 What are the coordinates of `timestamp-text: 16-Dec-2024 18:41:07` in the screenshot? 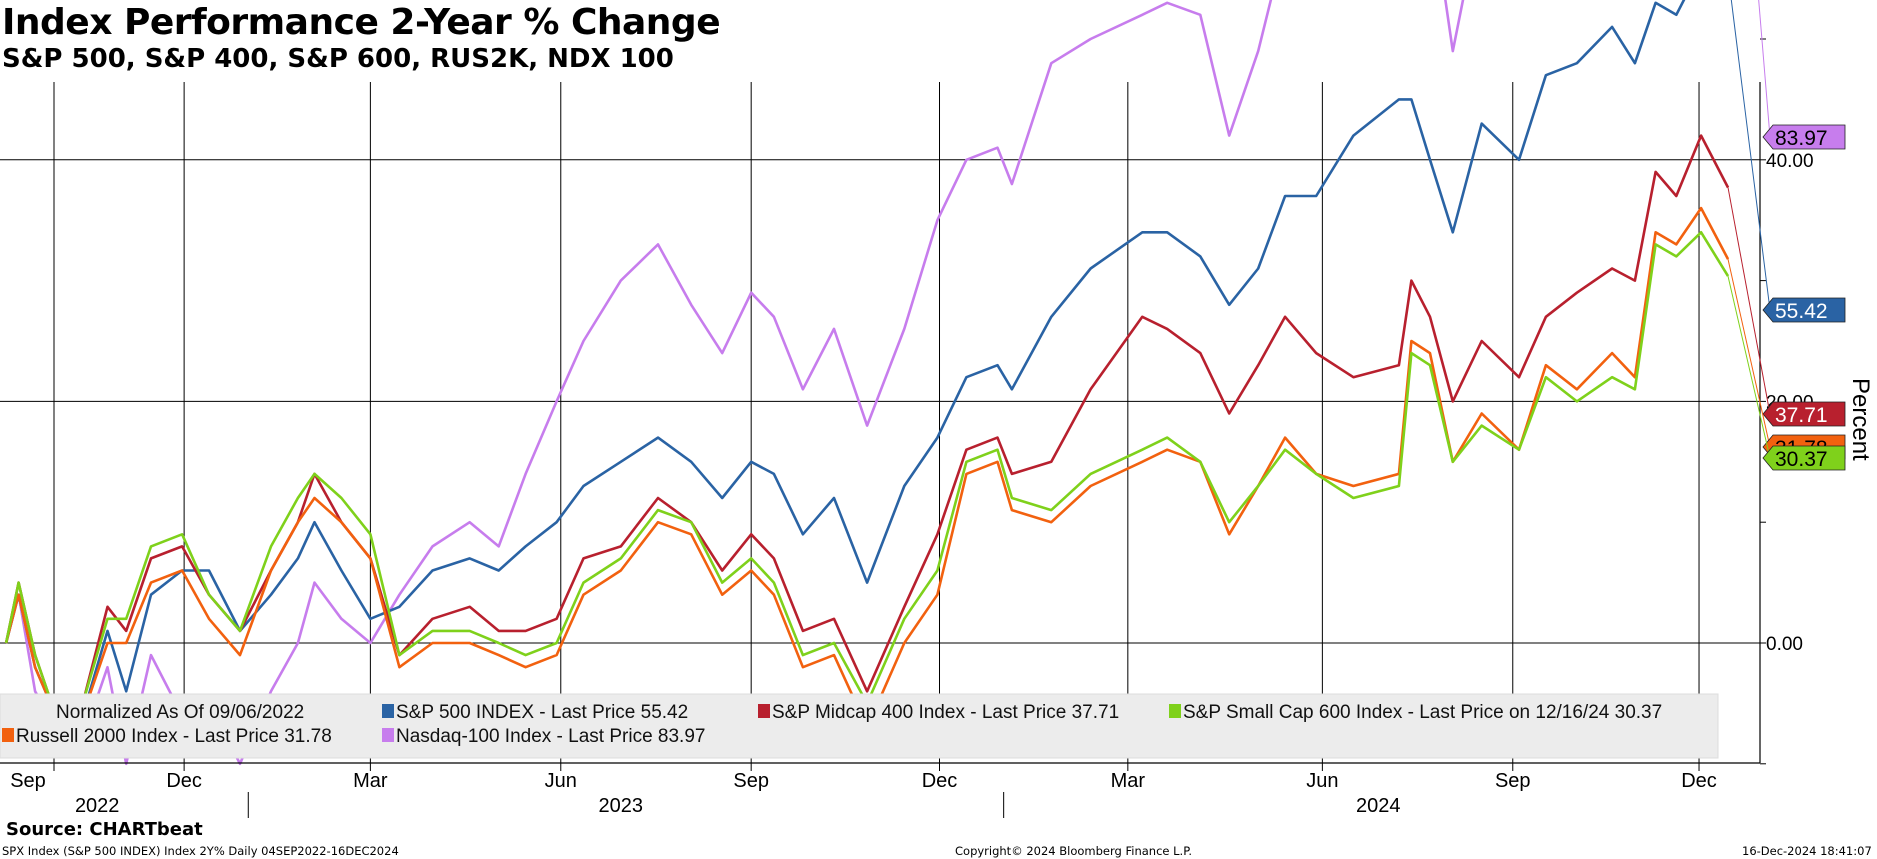 It's located at (1807, 851).